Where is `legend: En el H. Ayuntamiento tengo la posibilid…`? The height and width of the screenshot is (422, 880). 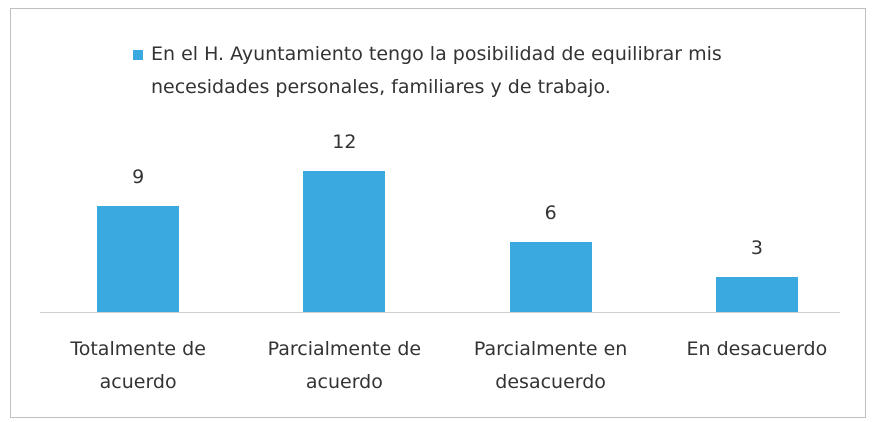
legend: En el H. Ayuntamiento tengo la posibilid… is located at coordinates (473, 71).